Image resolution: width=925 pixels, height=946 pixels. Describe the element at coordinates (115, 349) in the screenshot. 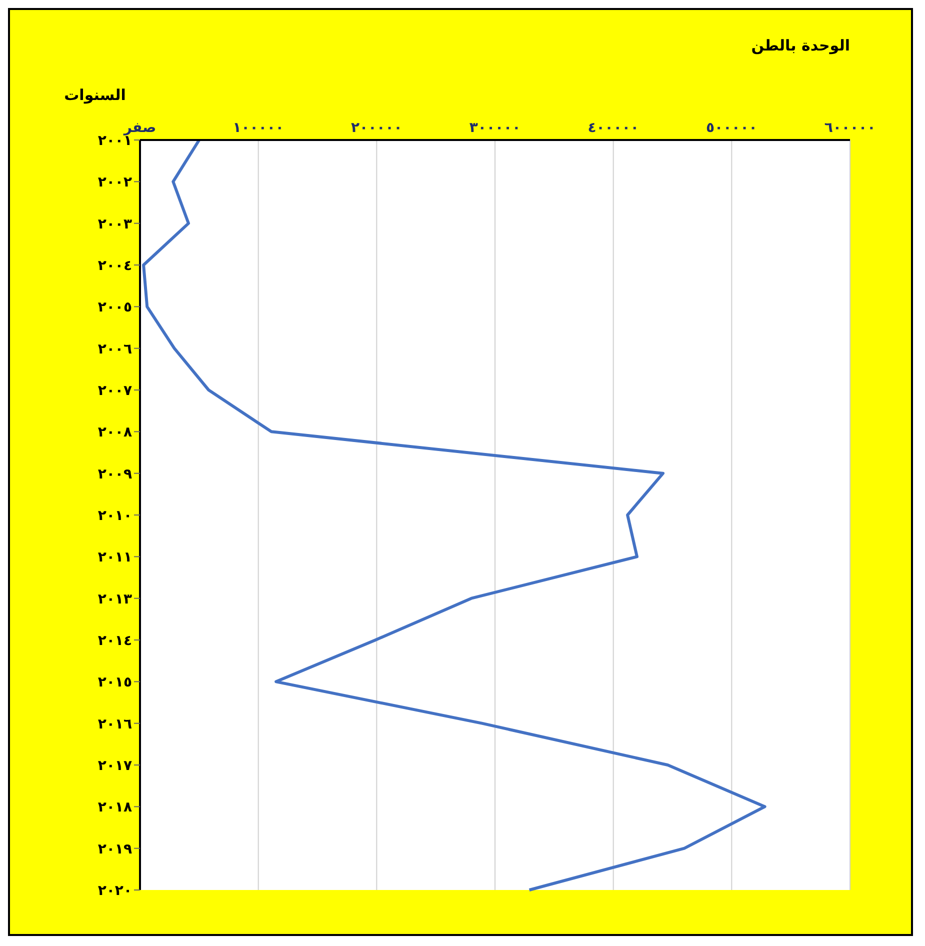

I see `y-tick-label: ٢٠٠٦` at that location.